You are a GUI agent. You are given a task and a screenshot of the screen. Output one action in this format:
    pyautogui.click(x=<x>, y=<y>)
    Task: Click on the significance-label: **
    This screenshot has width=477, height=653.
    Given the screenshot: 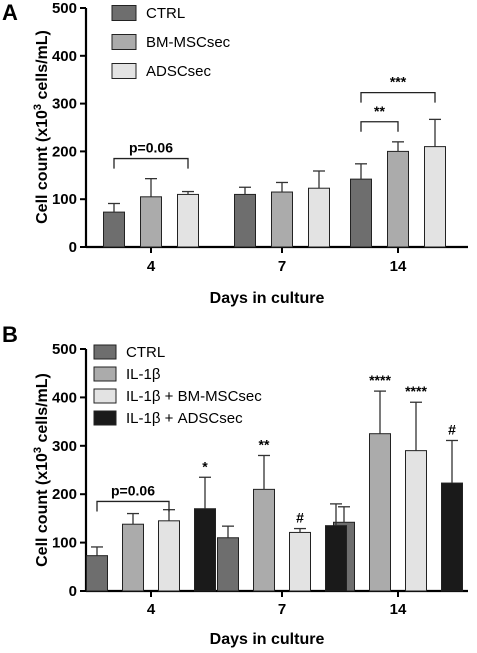 What is the action you would take?
    pyautogui.click(x=264, y=444)
    